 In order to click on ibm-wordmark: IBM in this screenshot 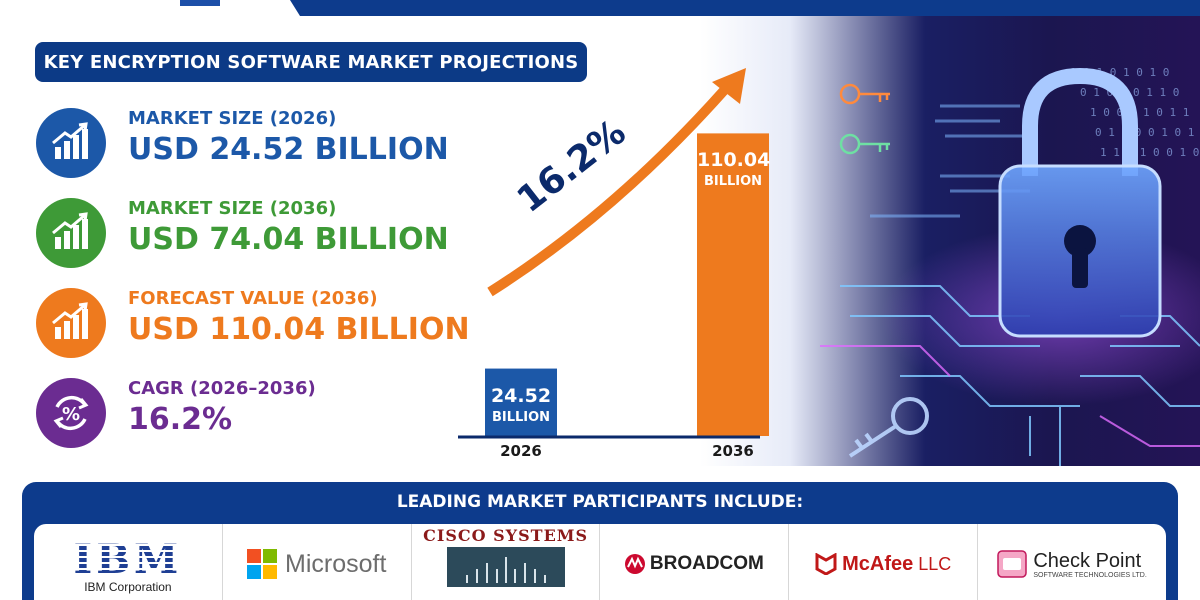, I will do `click(128, 559)`.